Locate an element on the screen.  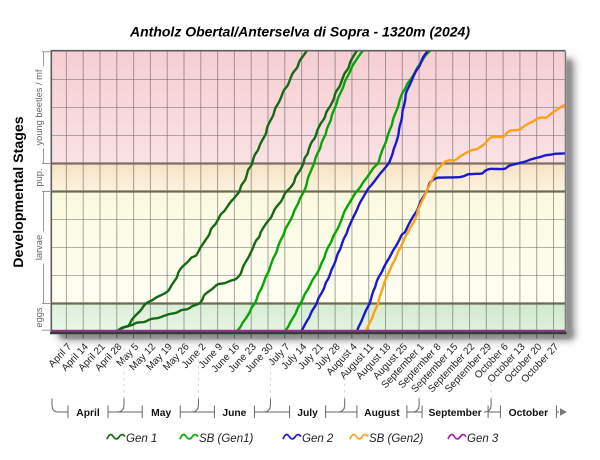
svg-text: eggs is located at coordinates (39, 317).